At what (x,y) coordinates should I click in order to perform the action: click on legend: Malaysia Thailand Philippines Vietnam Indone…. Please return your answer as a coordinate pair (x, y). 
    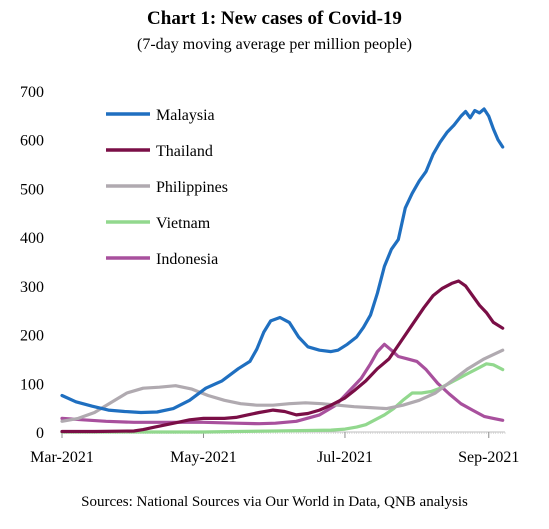
    Looking at the image, I should click on (167, 187).